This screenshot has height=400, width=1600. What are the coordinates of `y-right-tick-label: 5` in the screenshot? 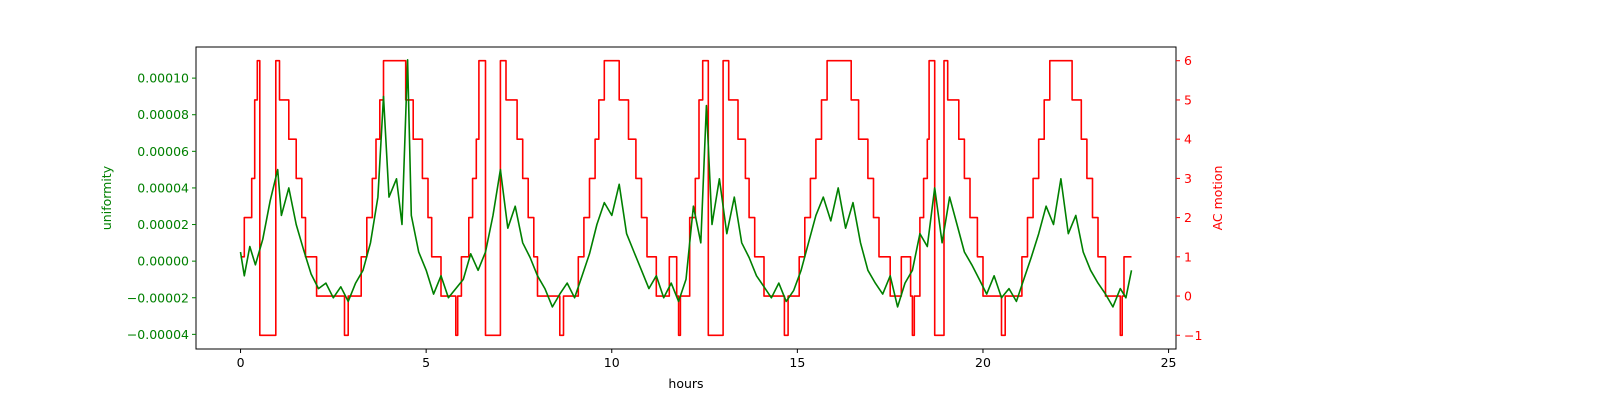 It's located at (1188, 99).